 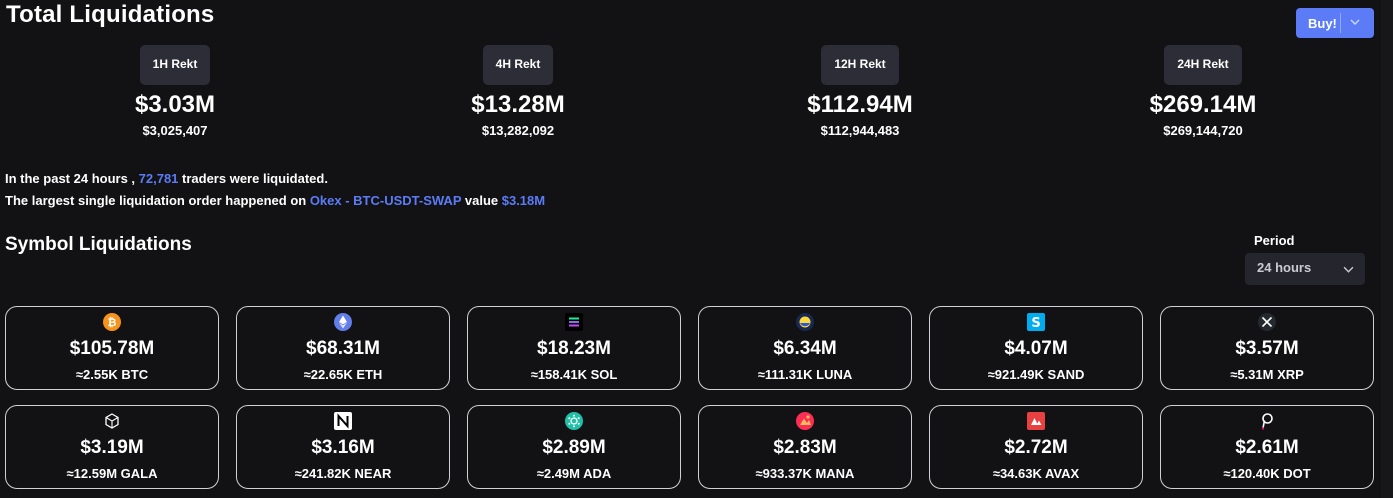 I want to click on symbol-amount: $105.78M, so click(x=112, y=348).